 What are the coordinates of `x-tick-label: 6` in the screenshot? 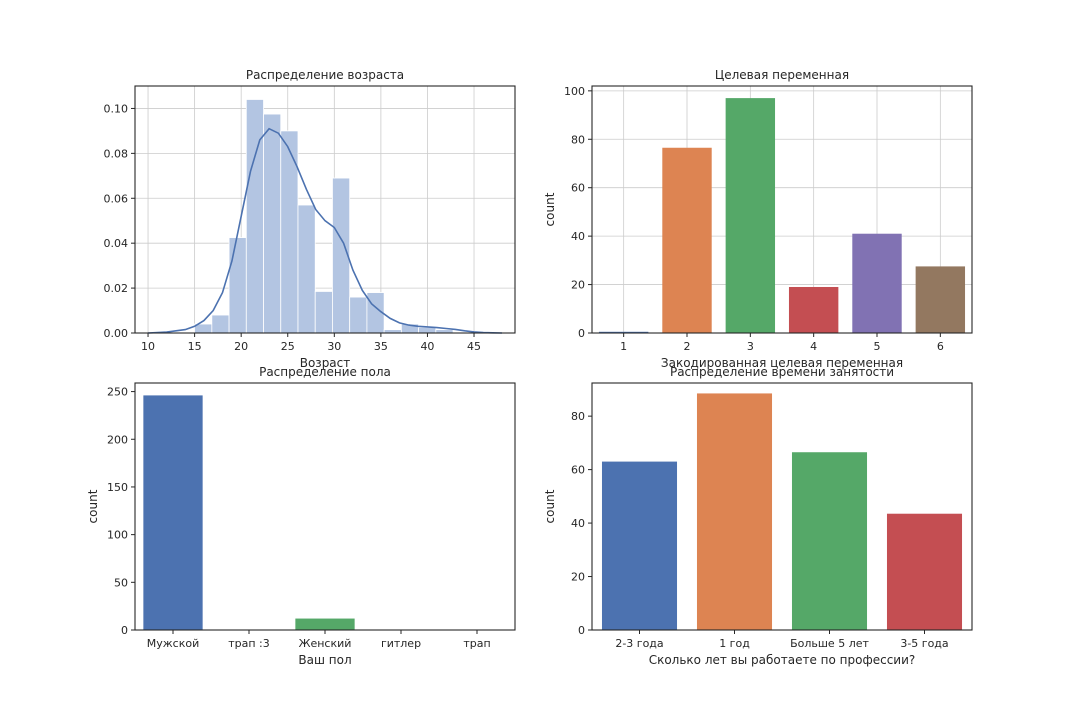 It's located at (940, 346).